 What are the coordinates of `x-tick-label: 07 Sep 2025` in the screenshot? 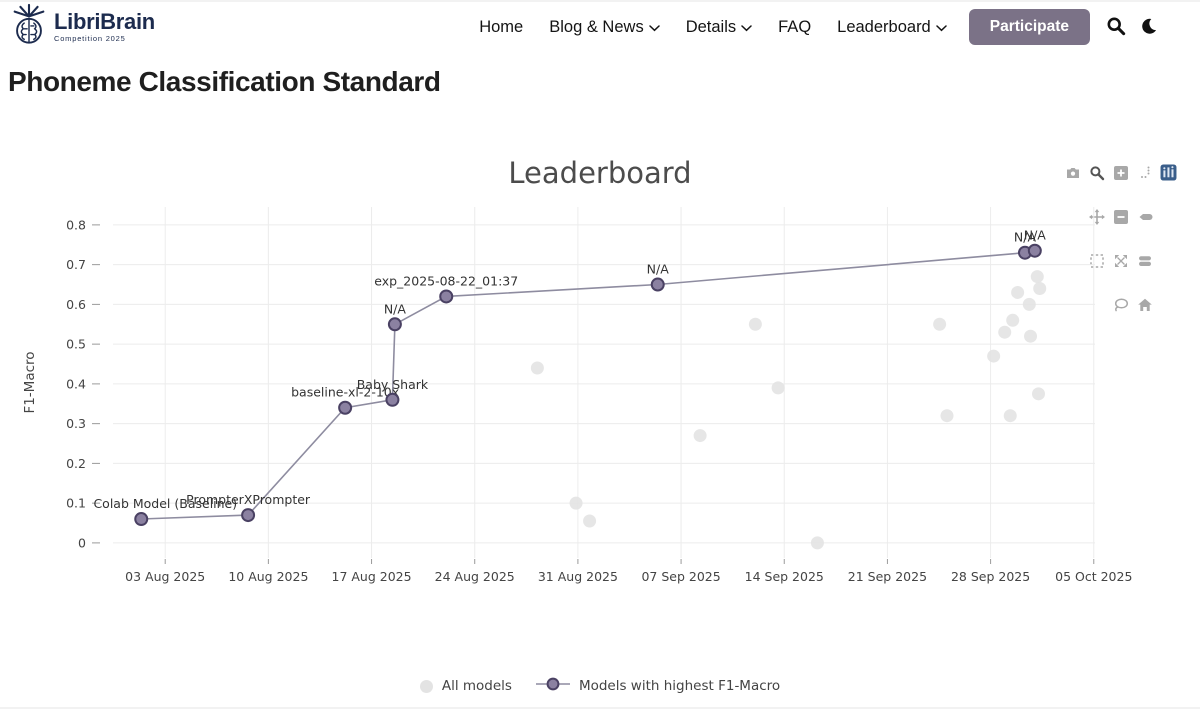 It's located at (680, 576).